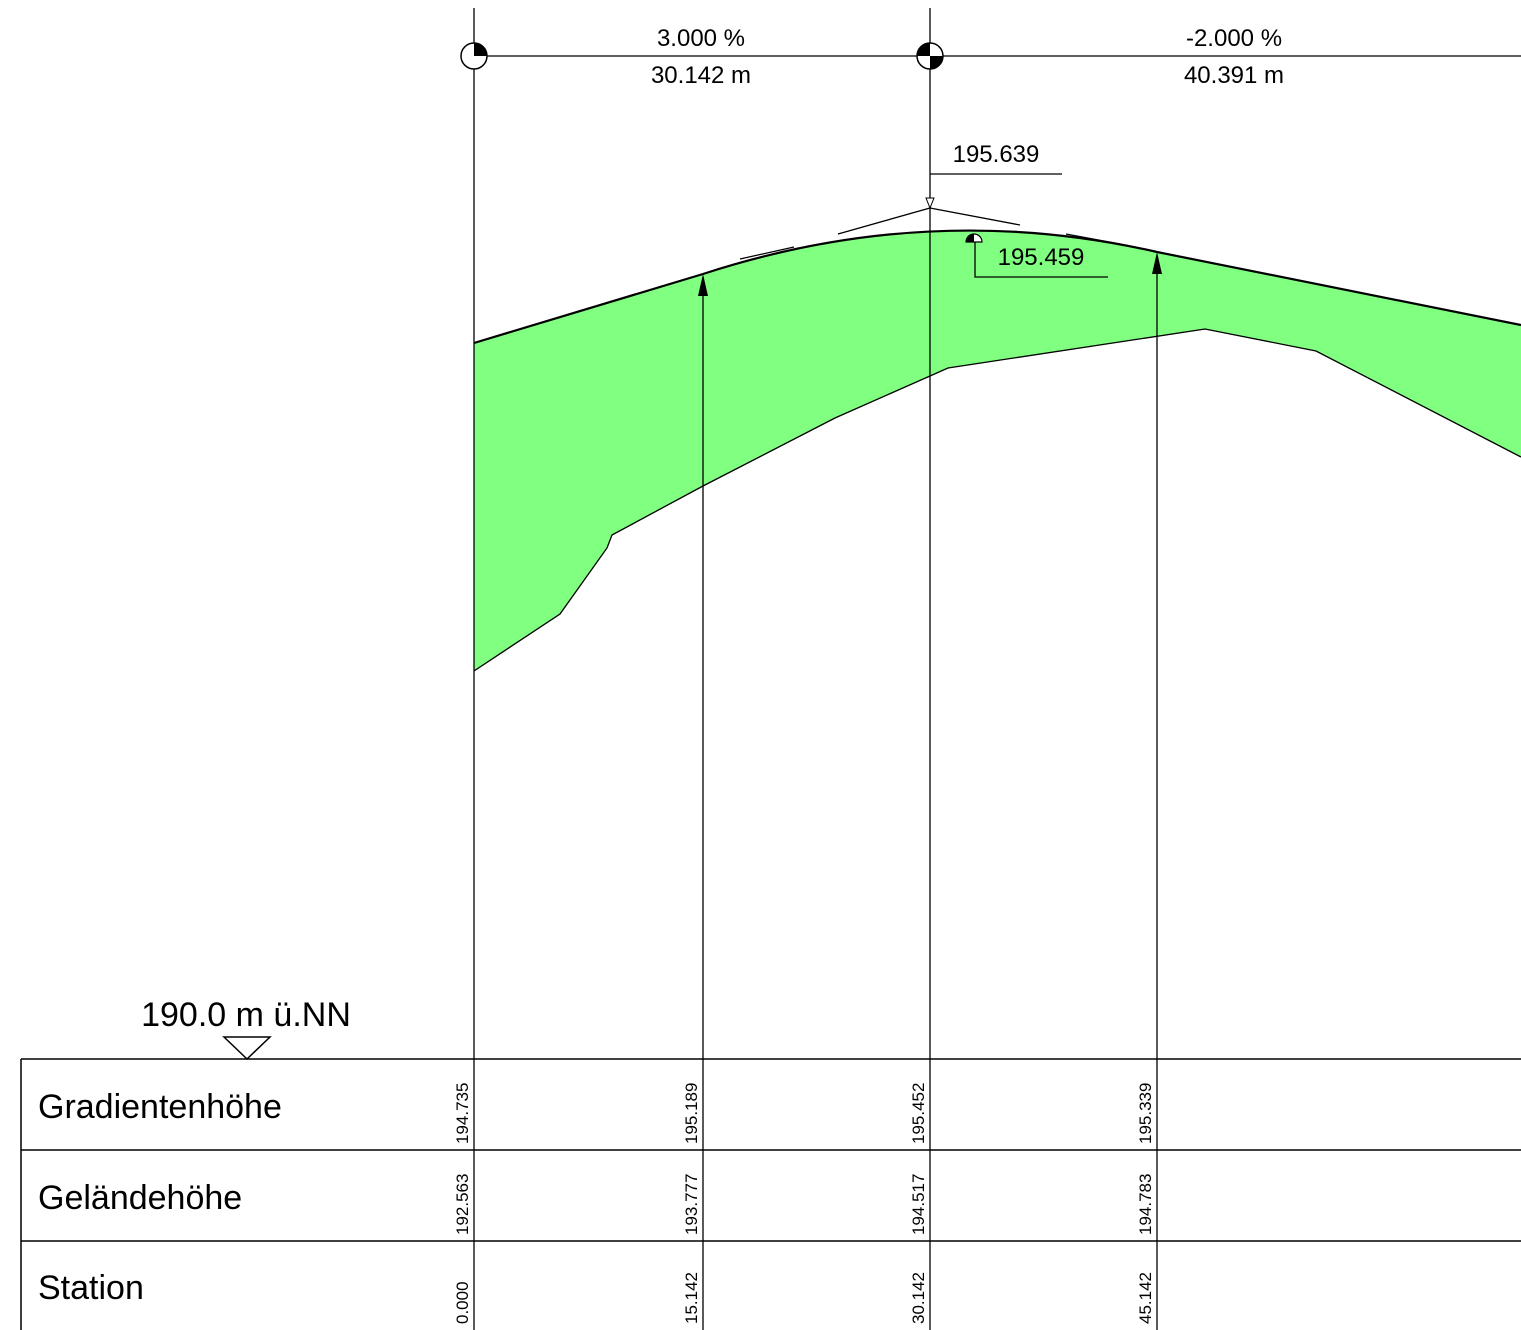 The image size is (1521, 1330). Describe the element at coordinates (462, 1302) in the screenshot. I see `value-station-0: 0.000` at that location.